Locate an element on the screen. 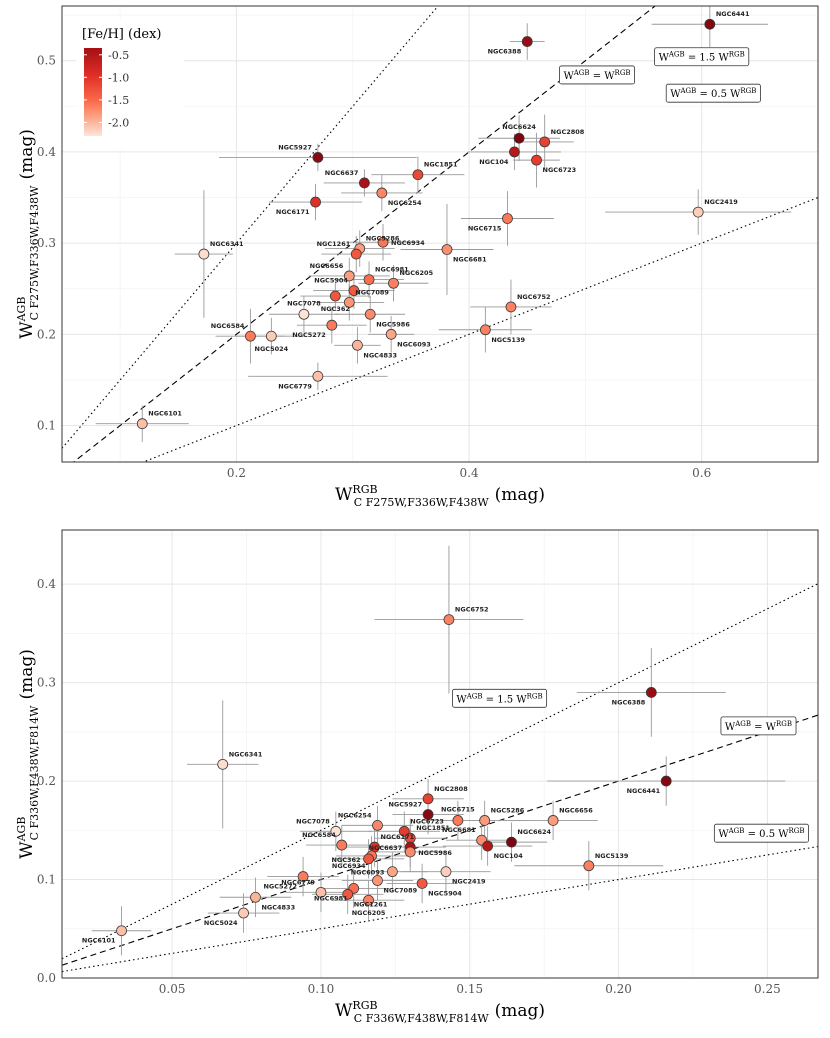 The width and height of the screenshot is (830, 1038). x-tick-label: 0.05 is located at coordinates (172, 989).